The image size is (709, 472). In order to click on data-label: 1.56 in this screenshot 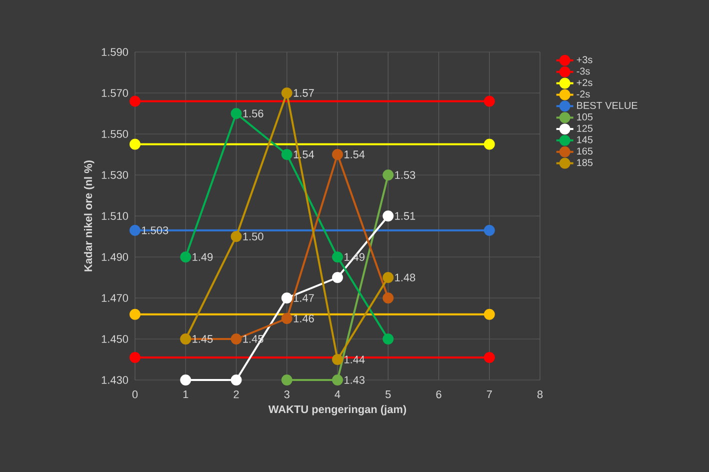, I will do `click(253, 114)`.